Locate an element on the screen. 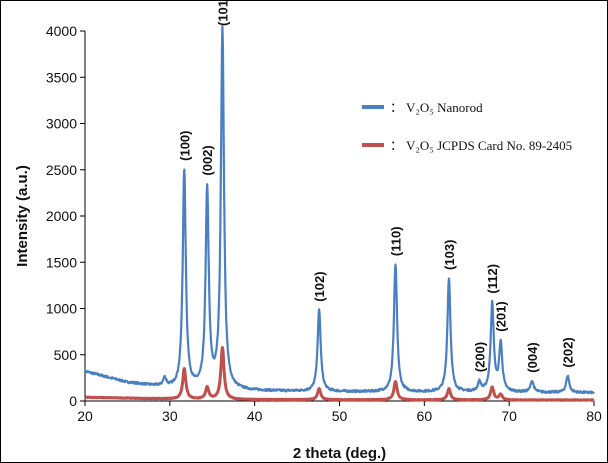 The width and height of the screenshot is (608, 463). peak-label: (101) is located at coordinates (222, 13).